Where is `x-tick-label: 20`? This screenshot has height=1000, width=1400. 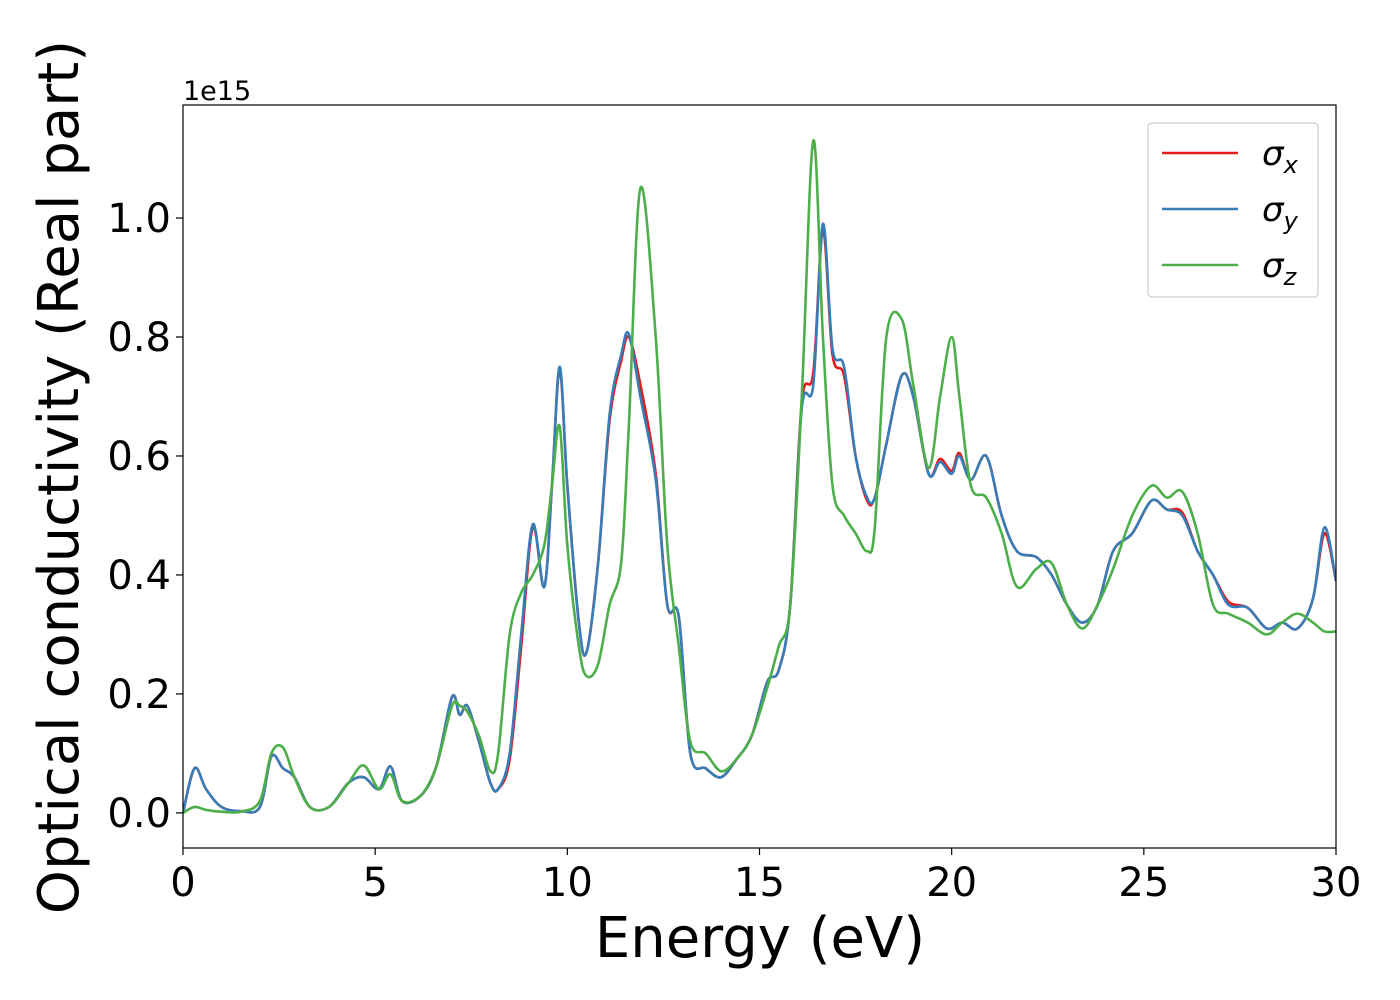 x-tick-label: 20 is located at coordinates (951, 883).